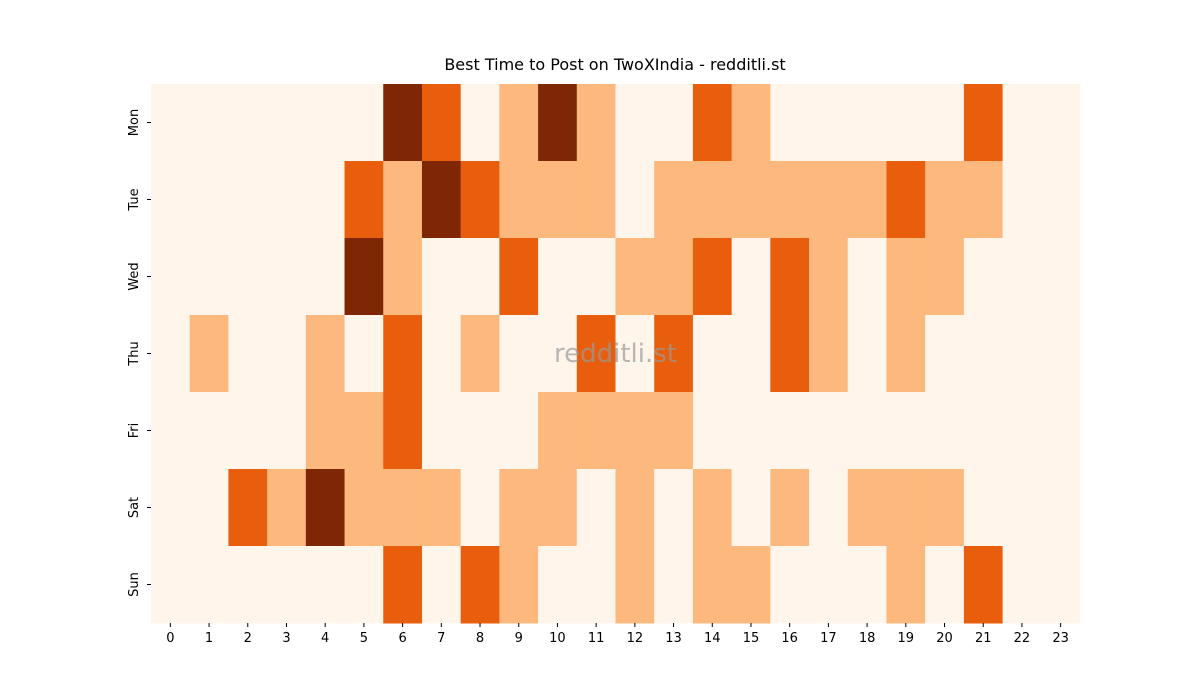 This screenshot has height=700, width=1200. I want to click on y-tick-label: Sun, so click(134, 584).